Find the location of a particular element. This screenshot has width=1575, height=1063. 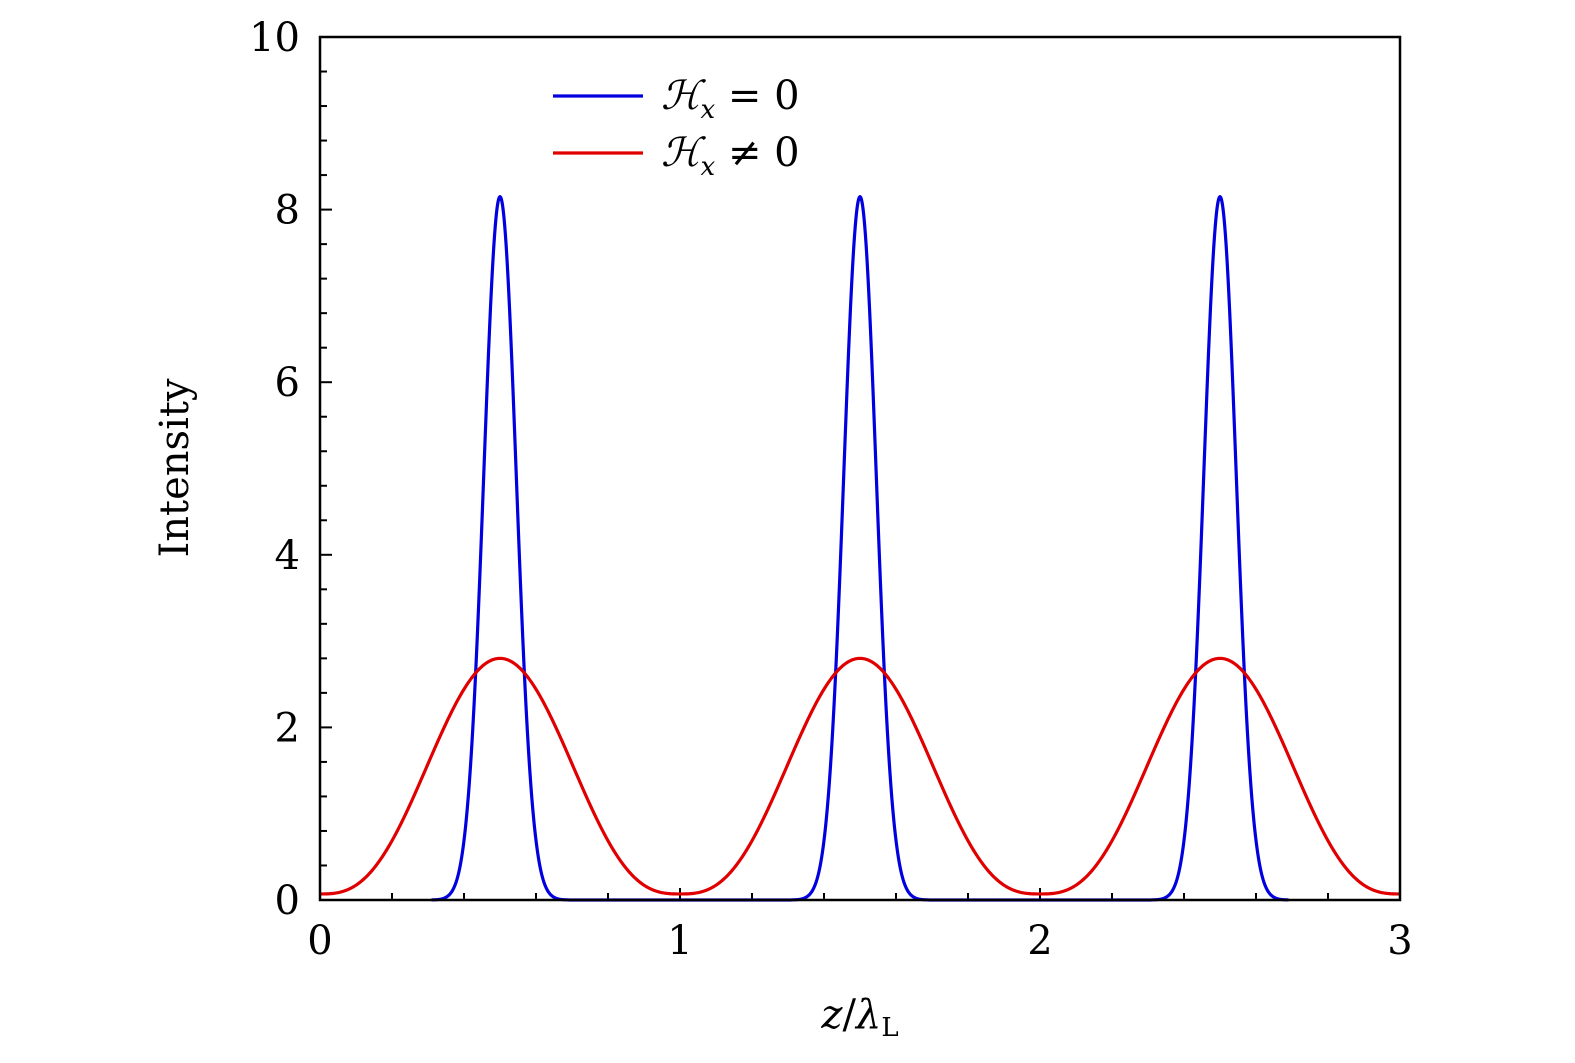

y-tick-label: 6 is located at coordinates (287, 383).